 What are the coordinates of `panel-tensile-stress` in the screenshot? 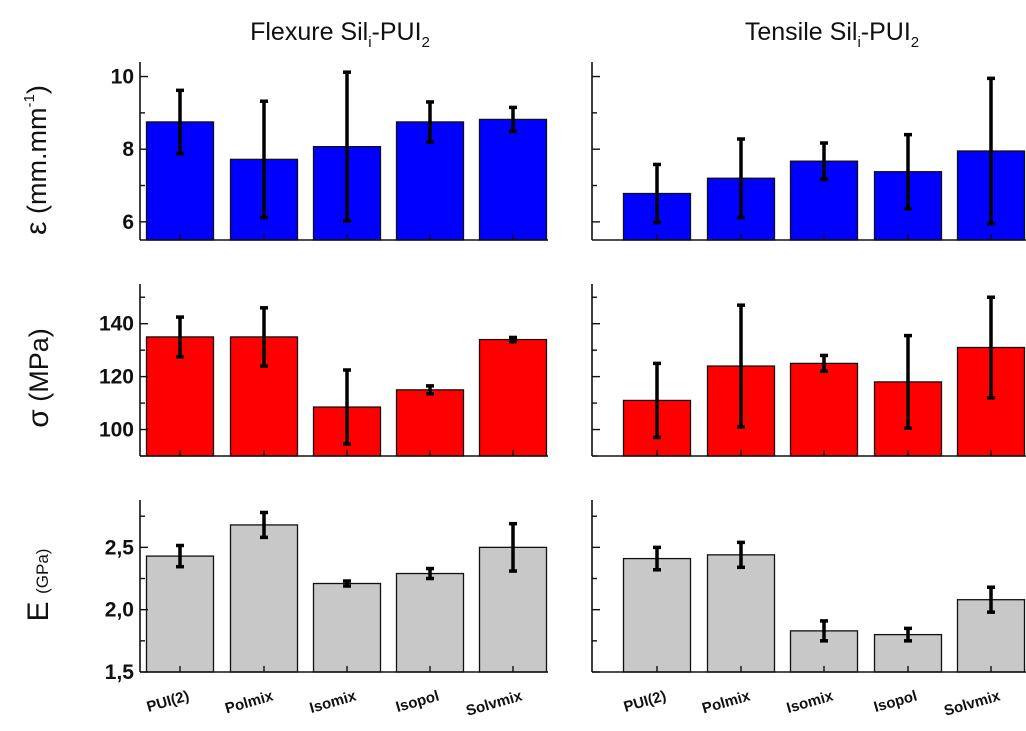 It's located at (808, 370).